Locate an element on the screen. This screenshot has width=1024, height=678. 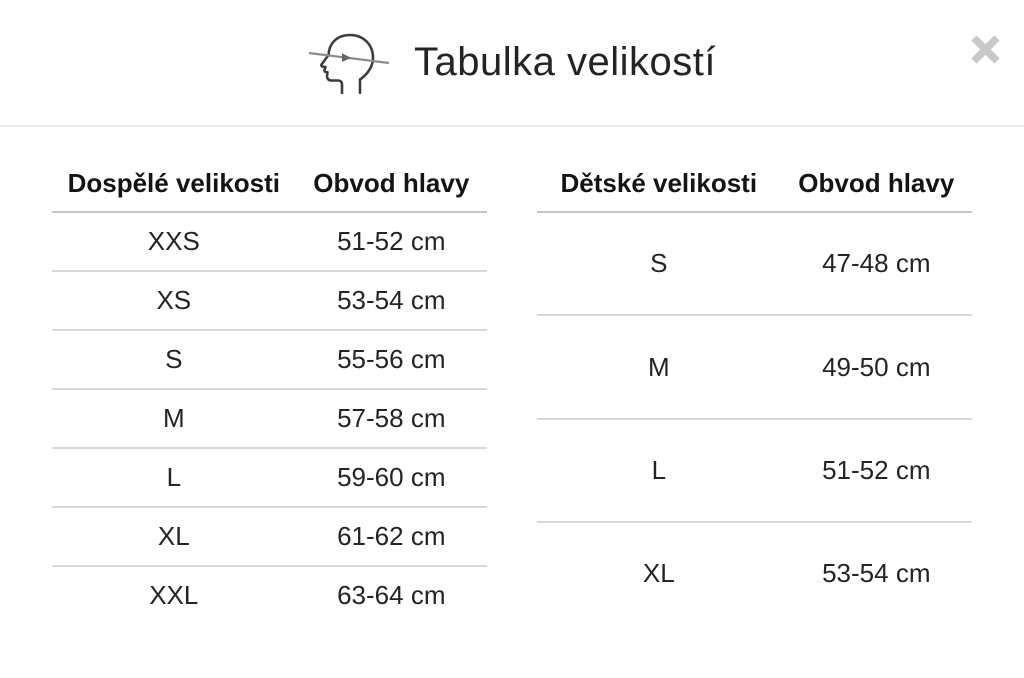
column-header-children-circumference: Obvod hlavy is located at coordinates (876, 184).